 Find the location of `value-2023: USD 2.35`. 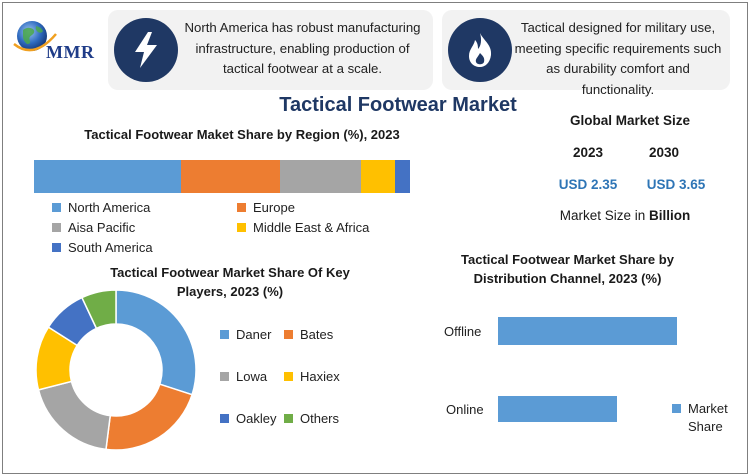

value-2023: USD 2.35 is located at coordinates (588, 184).